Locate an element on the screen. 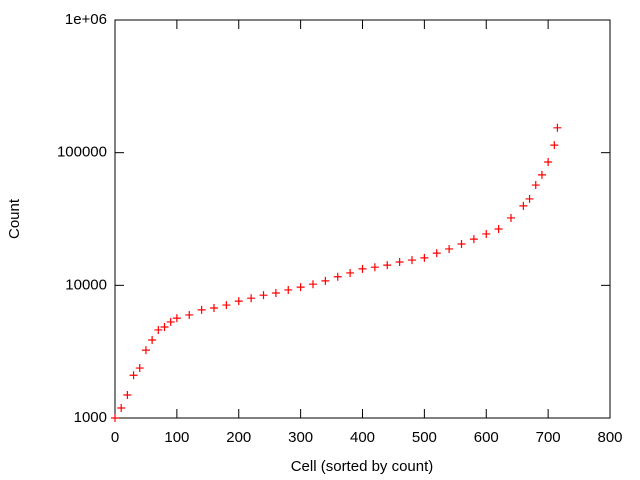 The height and width of the screenshot is (480, 640). x-tick-label: 600 is located at coordinates (486, 437).